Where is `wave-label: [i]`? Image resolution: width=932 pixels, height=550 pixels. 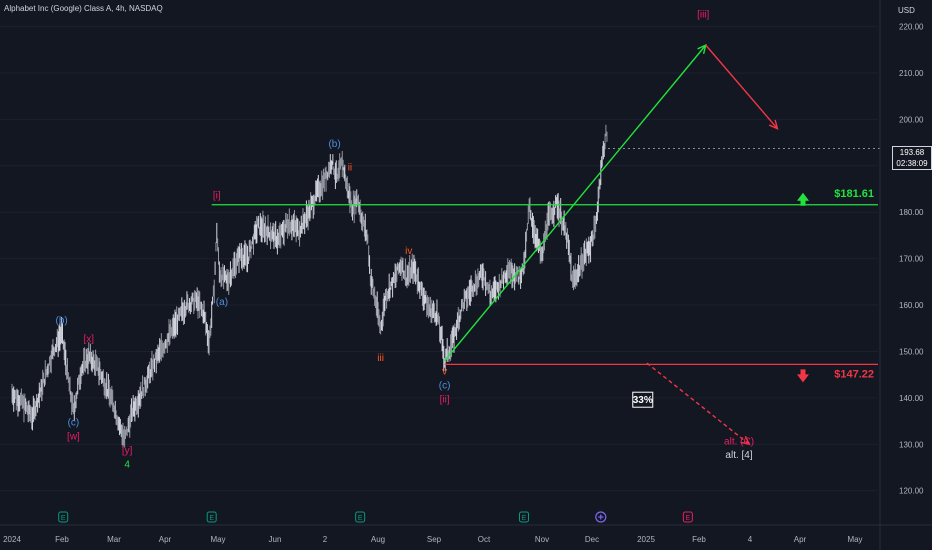 wave-label: [i] is located at coordinates (217, 195).